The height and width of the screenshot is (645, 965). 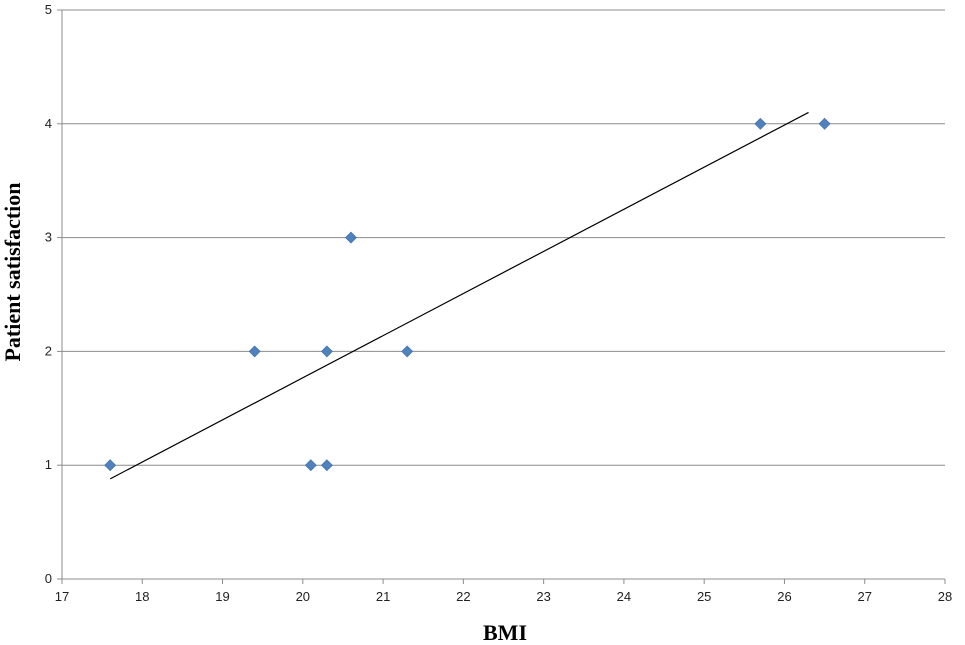 I want to click on x-tick-label: 27, so click(x=864, y=596).